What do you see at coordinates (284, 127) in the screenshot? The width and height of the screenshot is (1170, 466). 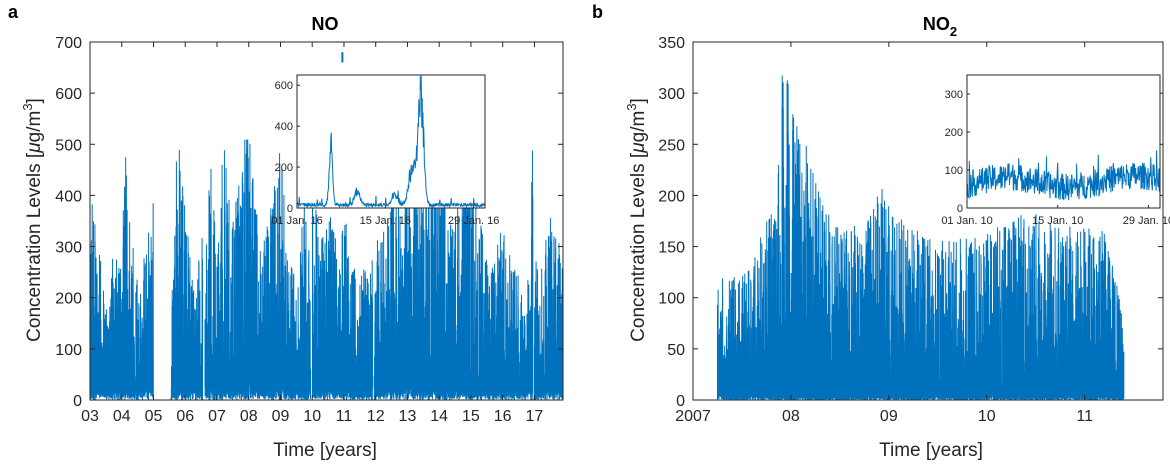 I see `inset-y-tick-label-a: 400` at bounding box center [284, 127].